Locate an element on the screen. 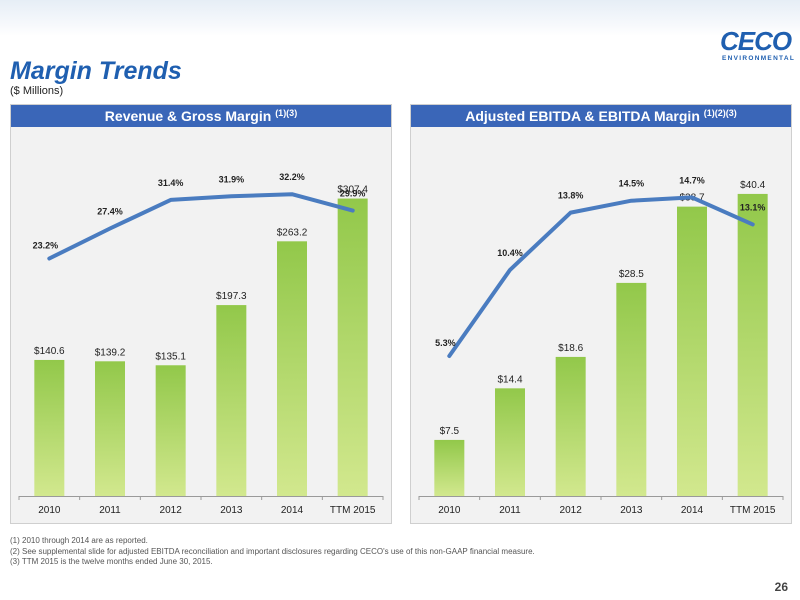 The width and height of the screenshot is (800, 600). ebitda-margin-label: 5.3% is located at coordinates (445, 343).